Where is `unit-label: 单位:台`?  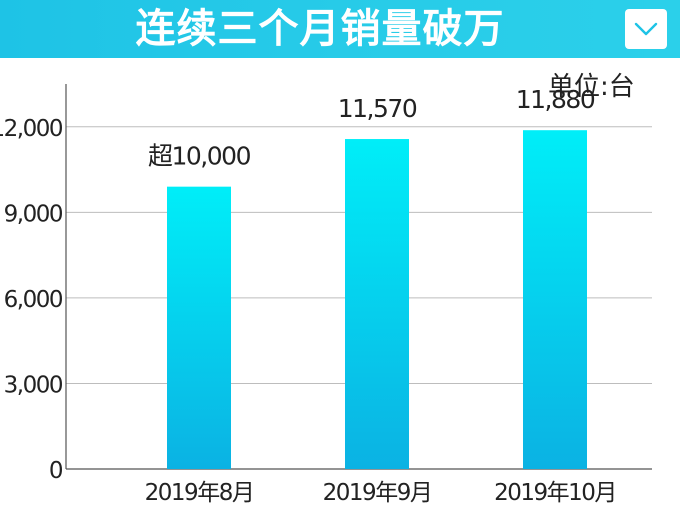
unit-label: 单位:台 is located at coordinates (591, 87).